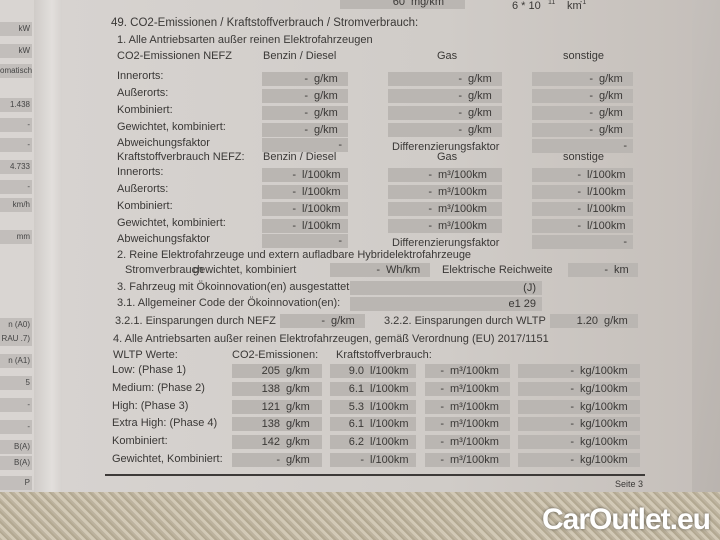 This screenshot has width=720, height=540. I want to click on pn-unit-exponent: -1, so click(583, 3).